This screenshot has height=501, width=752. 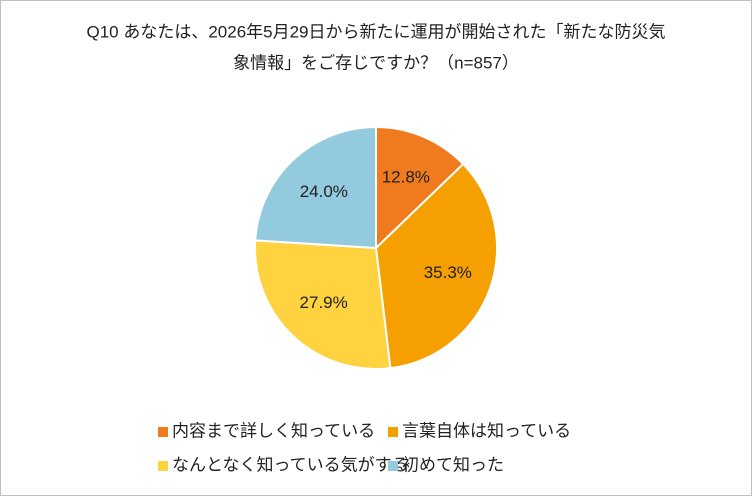 I want to click on chart-title: 象情報」をご存じですか？（n=857）, so click(x=376, y=62).